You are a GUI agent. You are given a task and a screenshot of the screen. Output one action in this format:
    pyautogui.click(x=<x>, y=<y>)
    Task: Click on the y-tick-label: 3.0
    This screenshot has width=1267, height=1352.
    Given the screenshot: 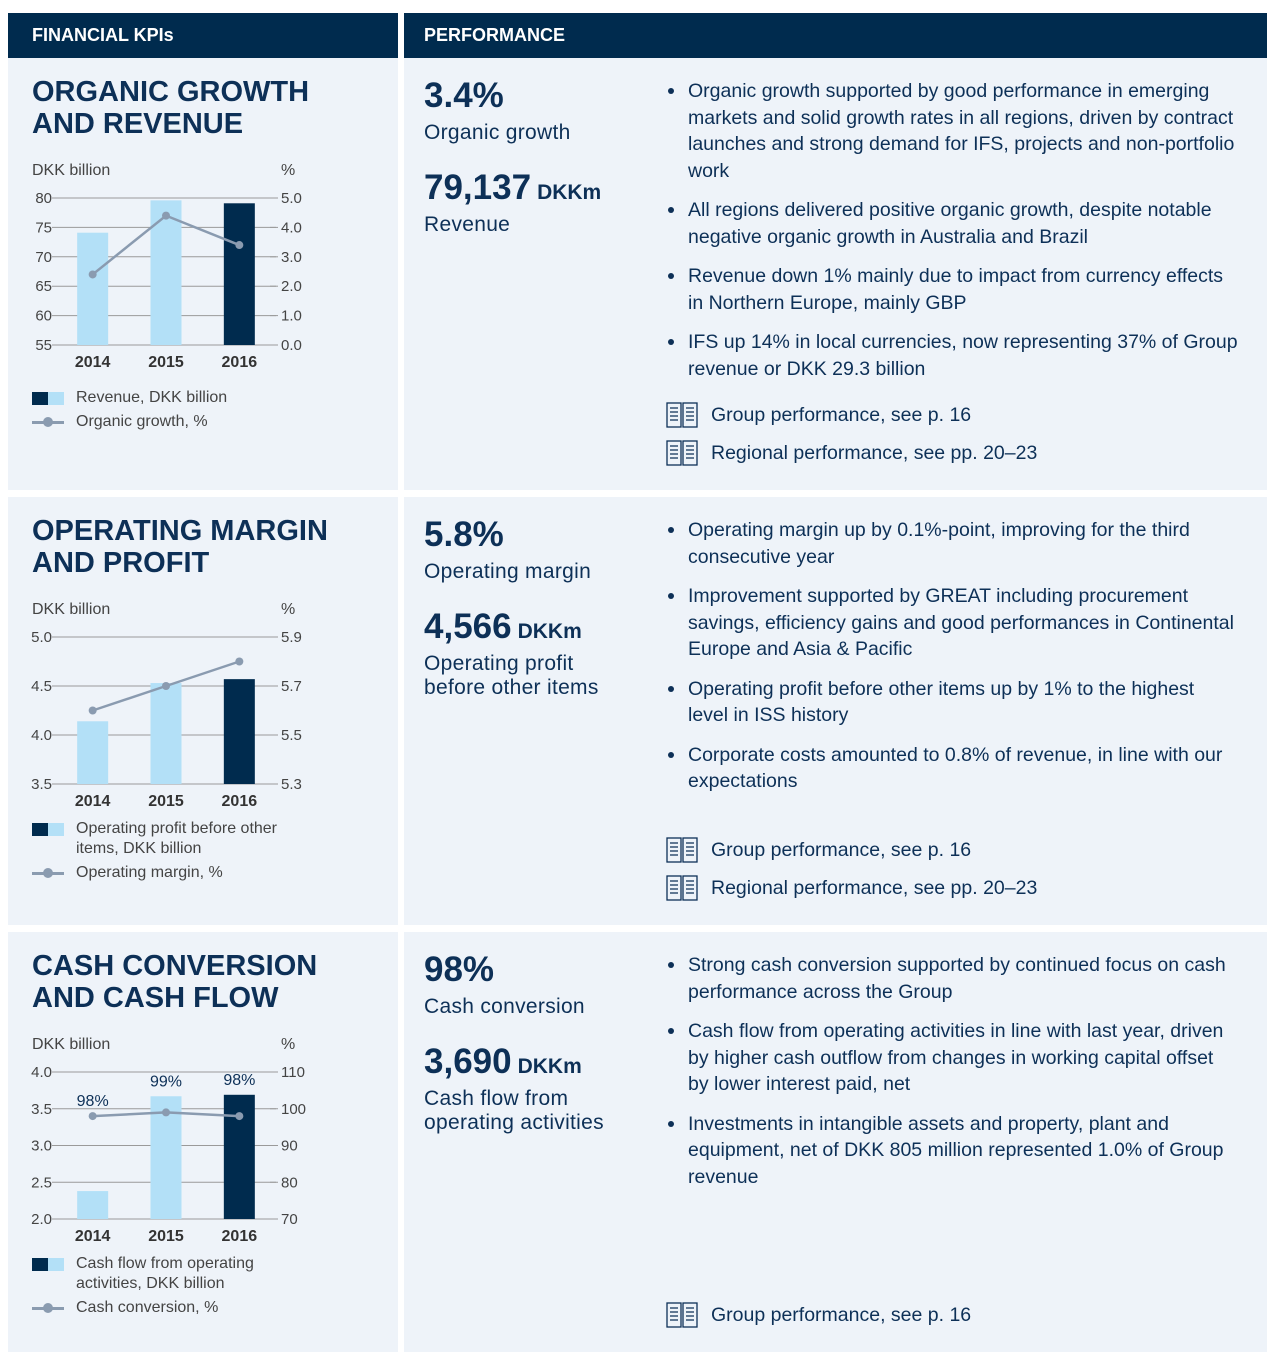 What is the action you would take?
    pyautogui.click(x=41, y=1146)
    